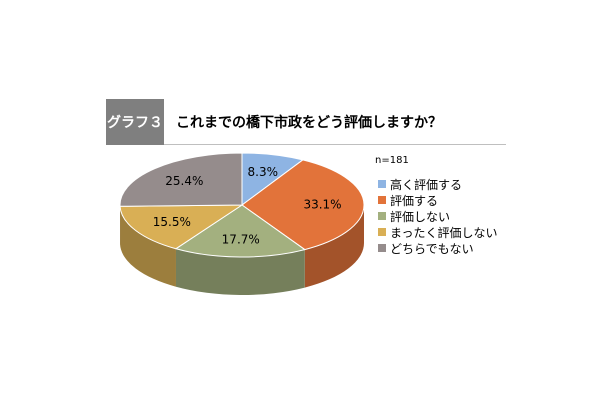 This screenshot has width=610, height=400. What do you see at coordinates (322, 205) in the screenshot?
I see `slice-value-label: 33.1%` at bounding box center [322, 205].